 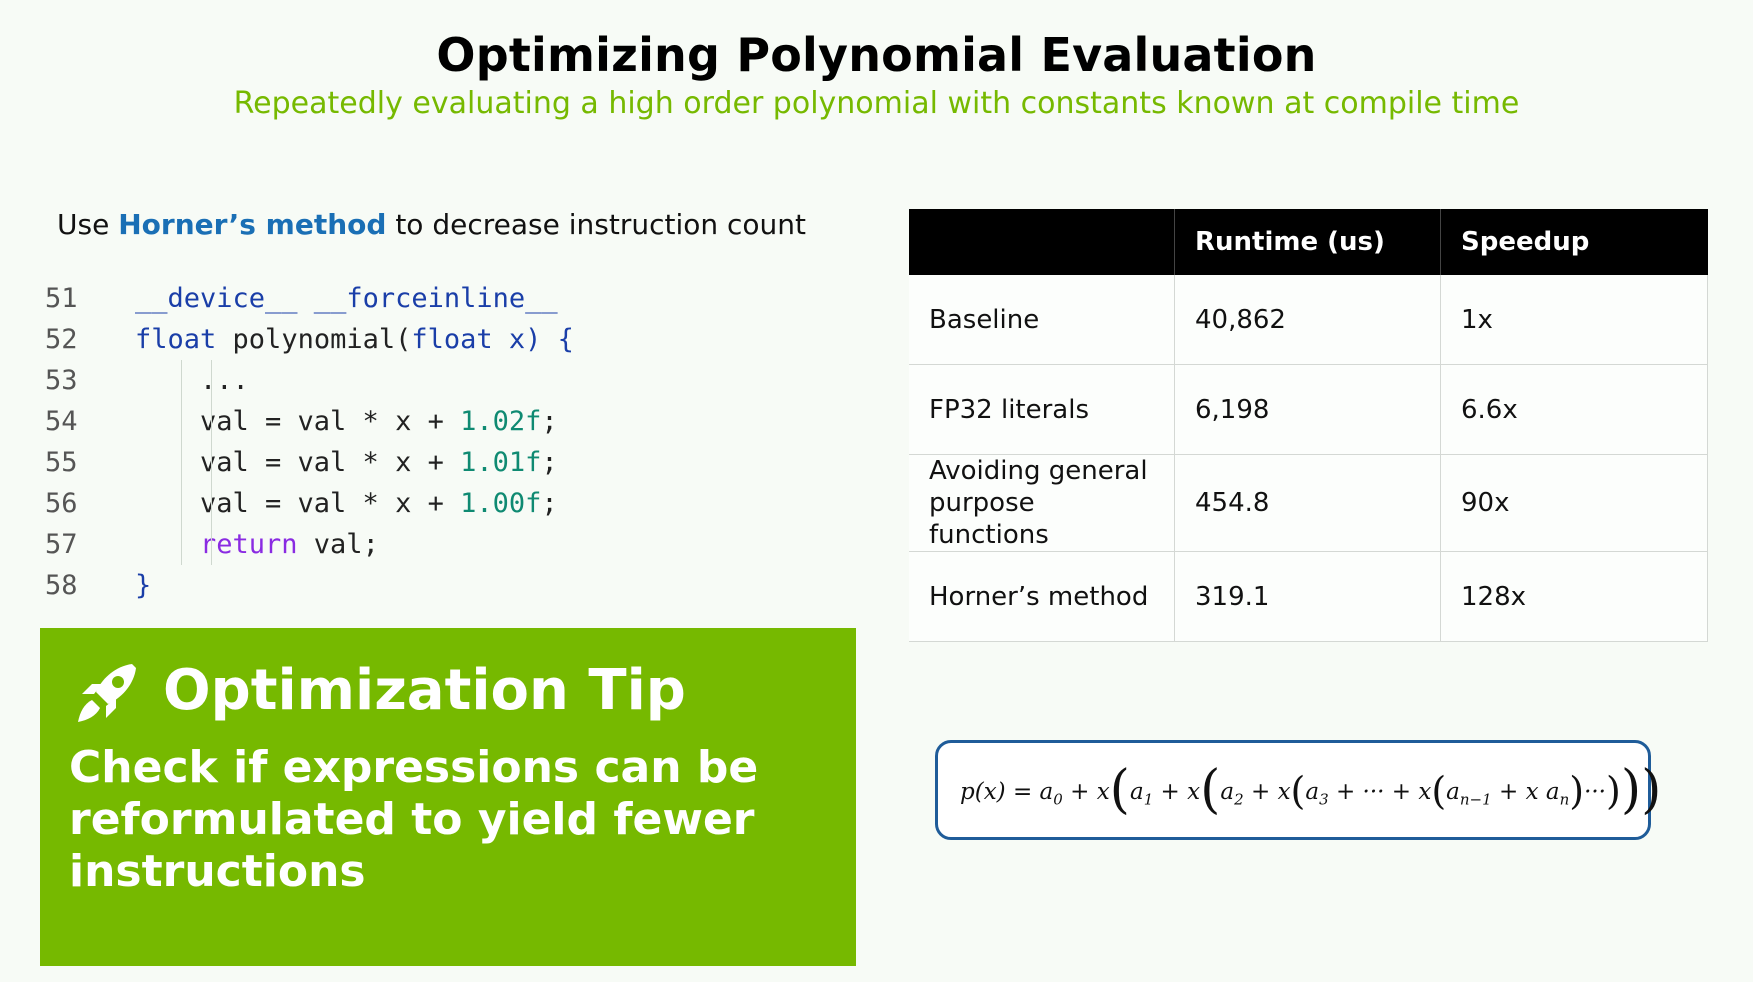 What do you see at coordinates (1239, 799) in the screenshot?
I see `formula-sub: 2` at bounding box center [1239, 799].